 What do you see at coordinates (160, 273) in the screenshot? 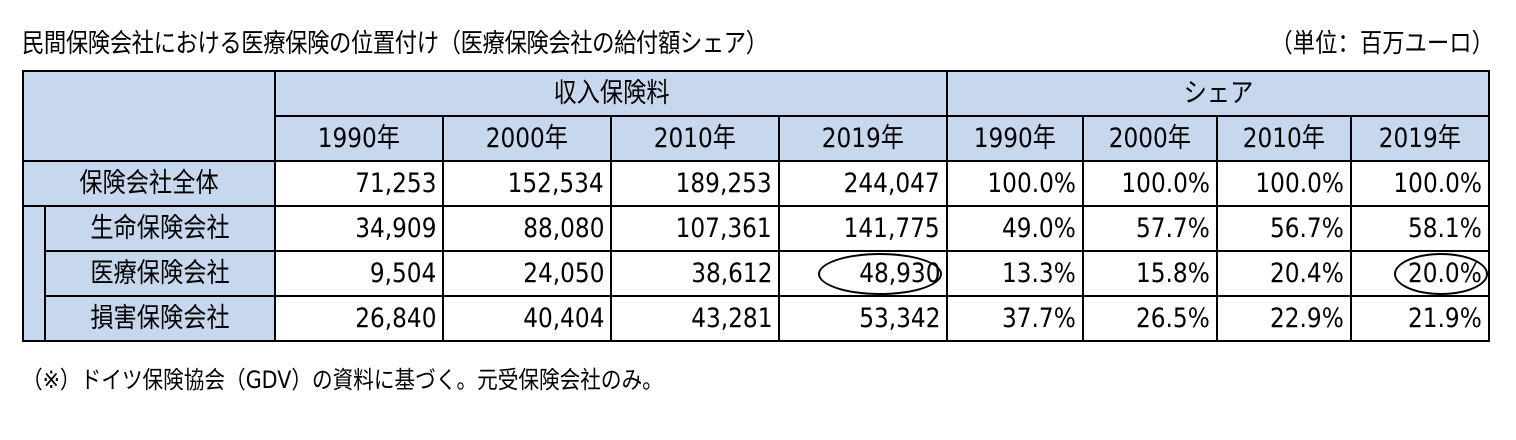
I see `row-label: 医療保険会社` at bounding box center [160, 273].